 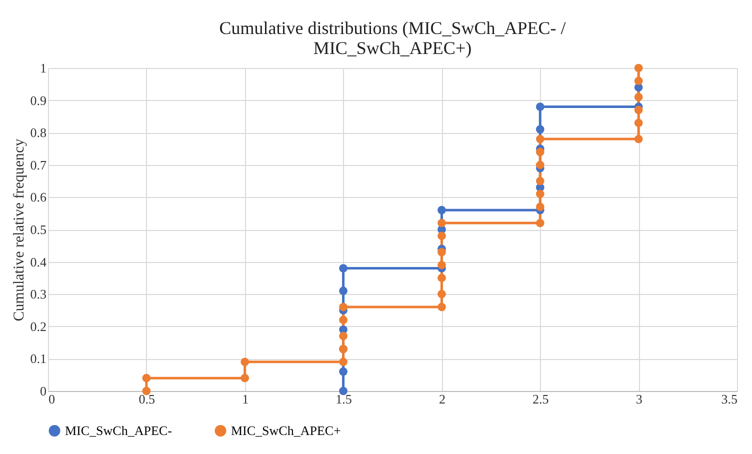 What do you see at coordinates (38, 294) in the screenshot?
I see `y-tick-label: 0.3` at bounding box center [38, 294].